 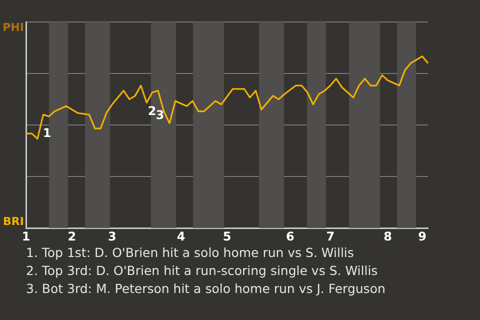 What do you see at coordinates (72, 236) in the screenshot?
I see `x-tick-label: 2` at bounding box center [72, 236].